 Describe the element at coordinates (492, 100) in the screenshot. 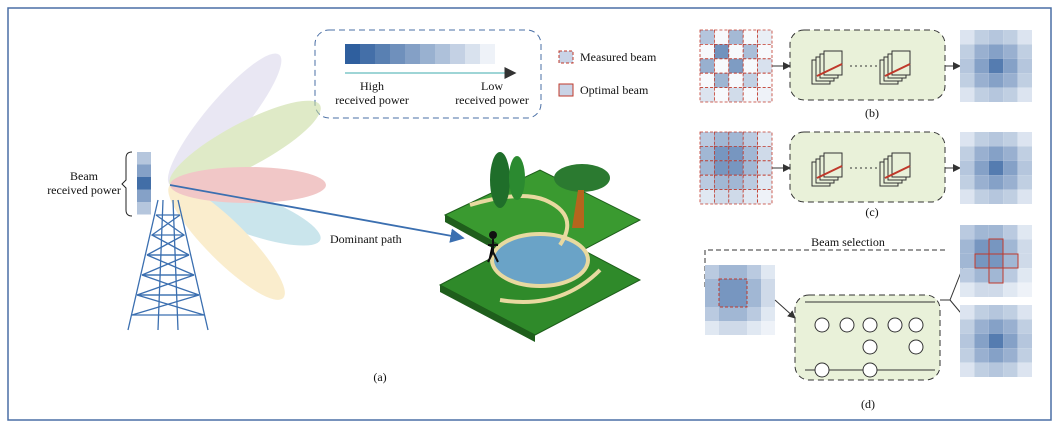

I see `legend-low: received power` at that location.